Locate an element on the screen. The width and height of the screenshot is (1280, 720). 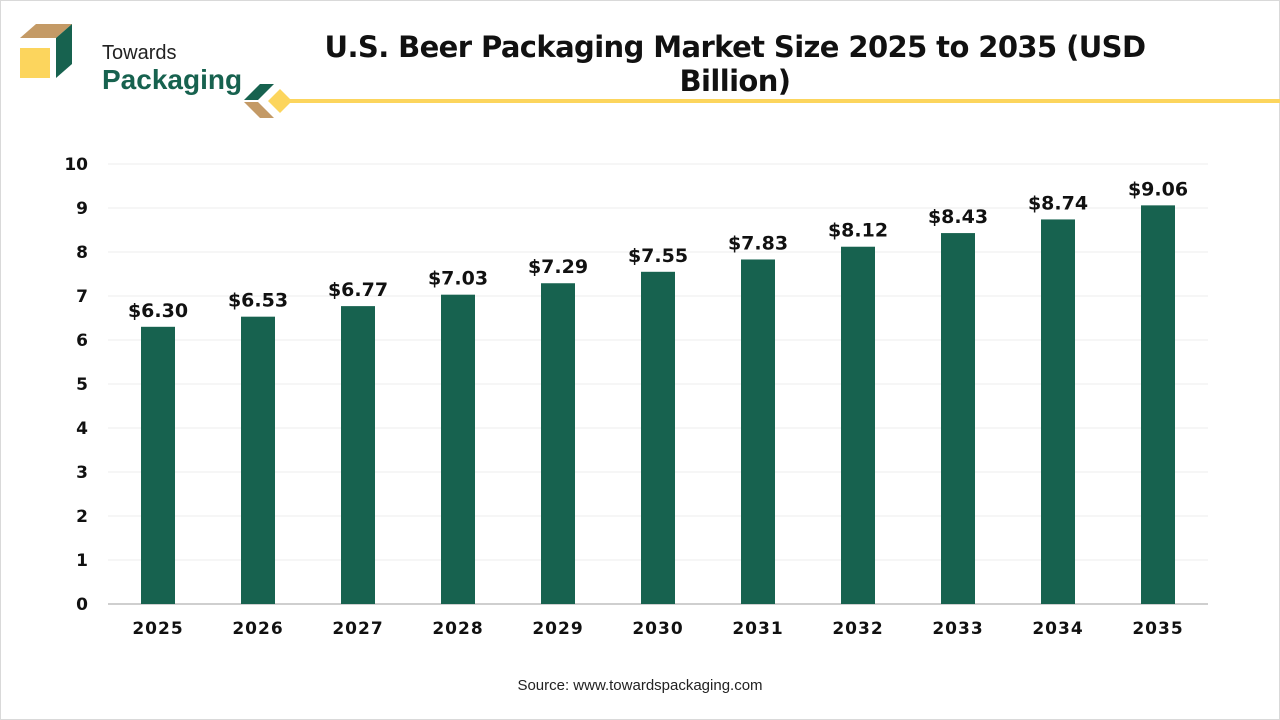
source-text: Source: www.towardspackaging.com is located at coordinates (640, 685).